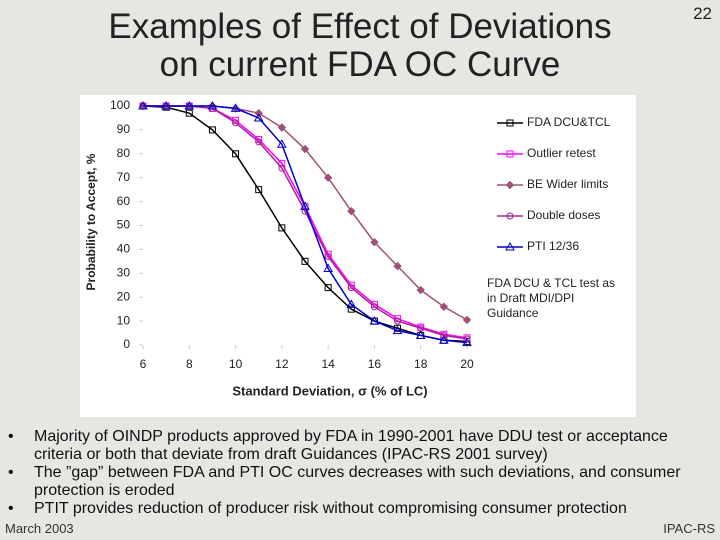 Image resolution: width=720 pixels, height=540 pixels. What do you see at coordinates (124, 129) in the screenshot?
I see `y-tick-label: 90` at bounding box center [124, 129].